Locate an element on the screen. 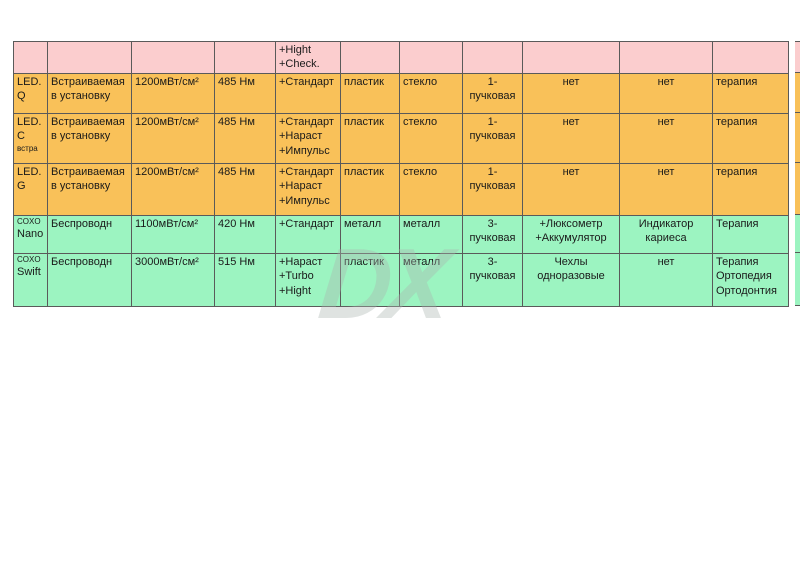 This screenshot has height=564, width=800. table-cell: Терапия Ортопедия Ортодонтия is located at coordinates (750, 280).